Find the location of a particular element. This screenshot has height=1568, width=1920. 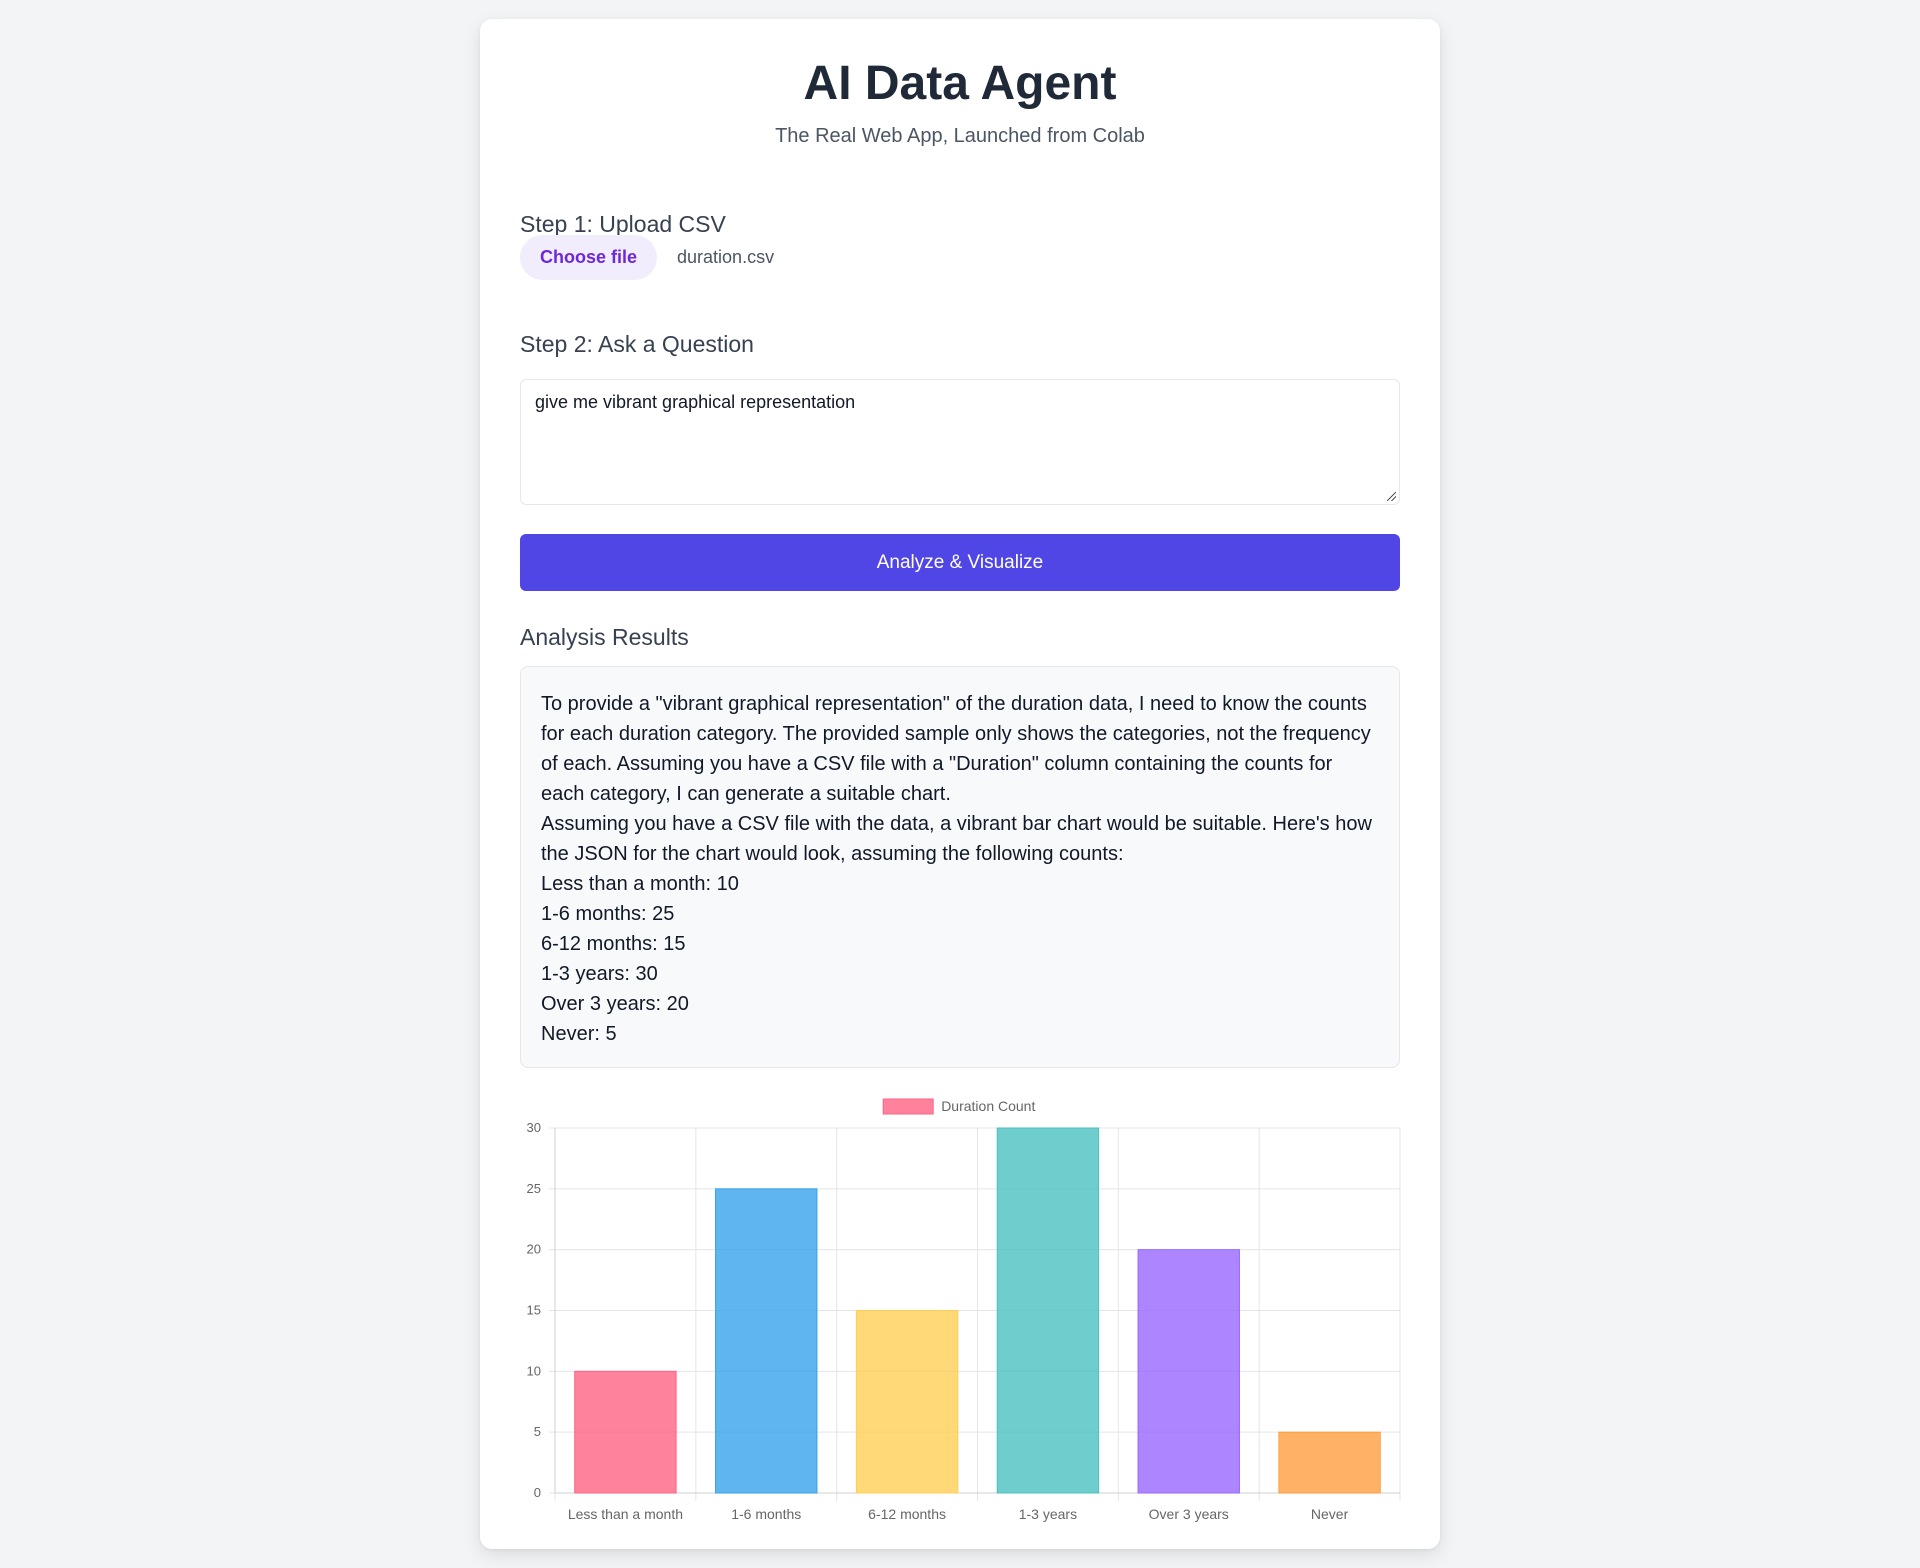

results-line: 1-6 months: 25 is located at coordinates (608, 914).